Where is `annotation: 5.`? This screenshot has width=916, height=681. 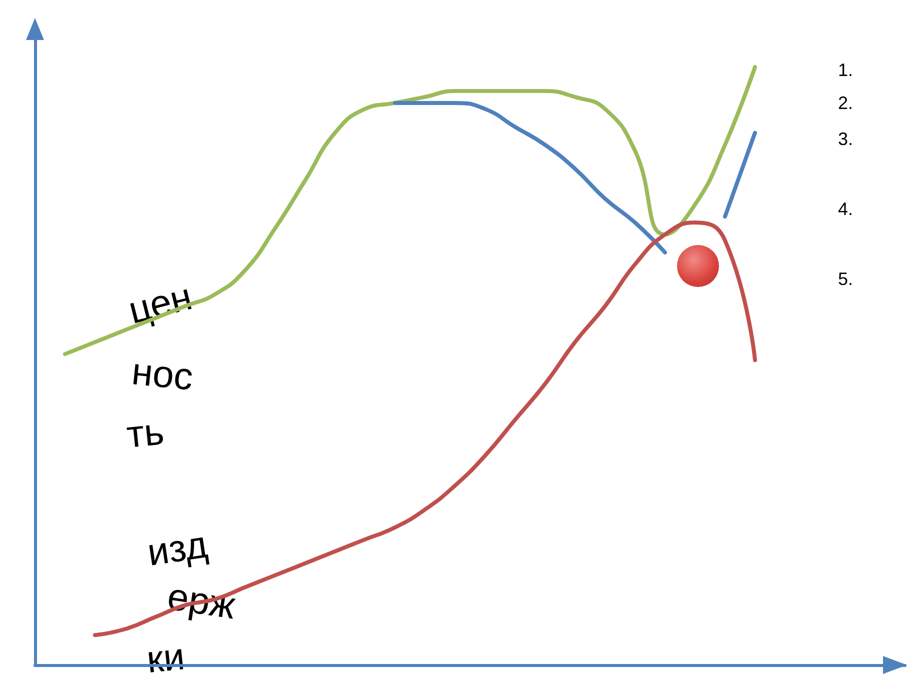 annotation: 5. is located at coordinates (846, 279).